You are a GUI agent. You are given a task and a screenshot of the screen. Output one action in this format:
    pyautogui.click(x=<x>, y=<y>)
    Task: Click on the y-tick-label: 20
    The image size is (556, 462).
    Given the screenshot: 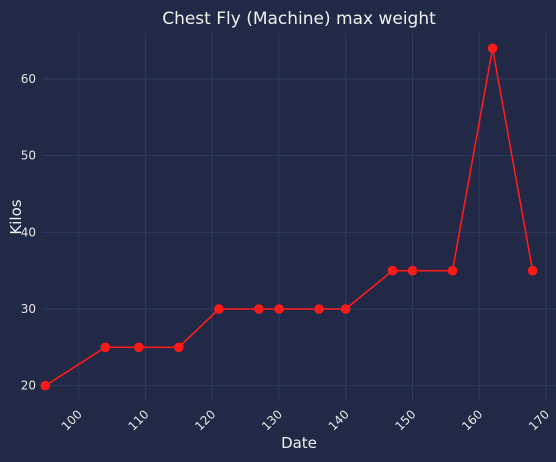 What is the action you would take?
    pyautogui.click(x=28, y=386)
    